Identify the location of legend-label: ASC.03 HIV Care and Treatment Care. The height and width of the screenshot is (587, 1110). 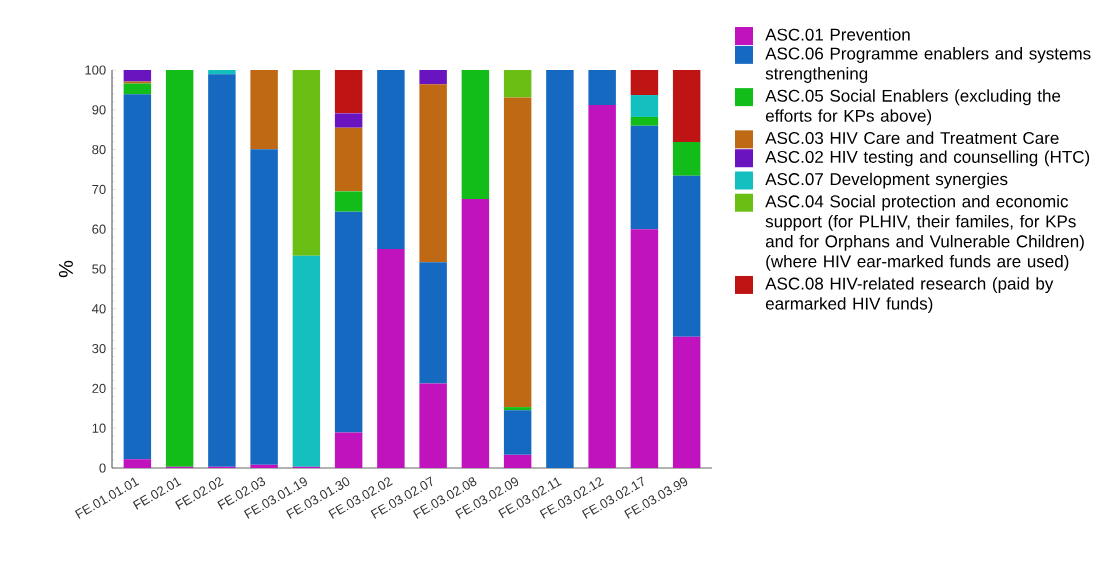
(912, 138).